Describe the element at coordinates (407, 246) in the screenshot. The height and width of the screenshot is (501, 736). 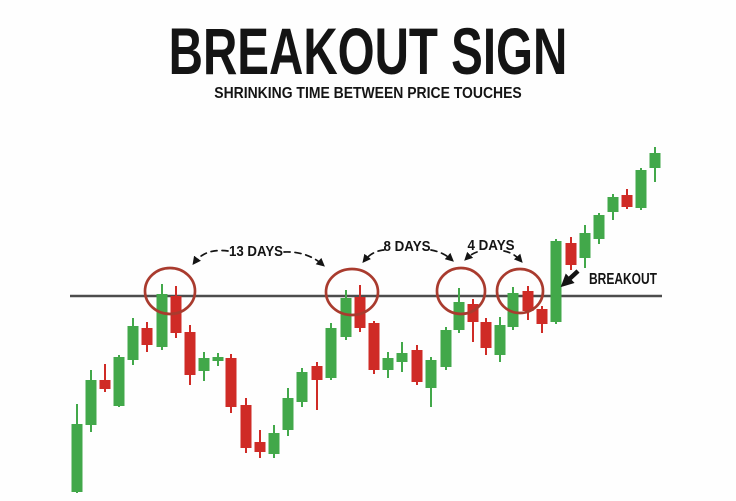
I see `interval-label-2: 8 DAYS` at that location.